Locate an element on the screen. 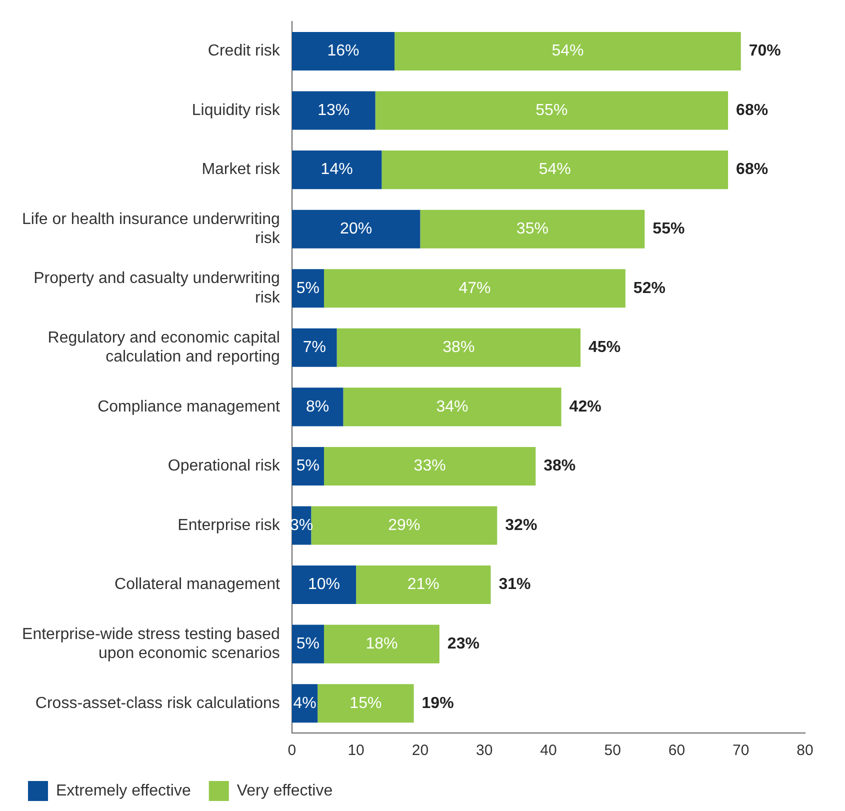 The image size is (845, 811). legend-label: Extremely effective is located at coordinates (123, 791).